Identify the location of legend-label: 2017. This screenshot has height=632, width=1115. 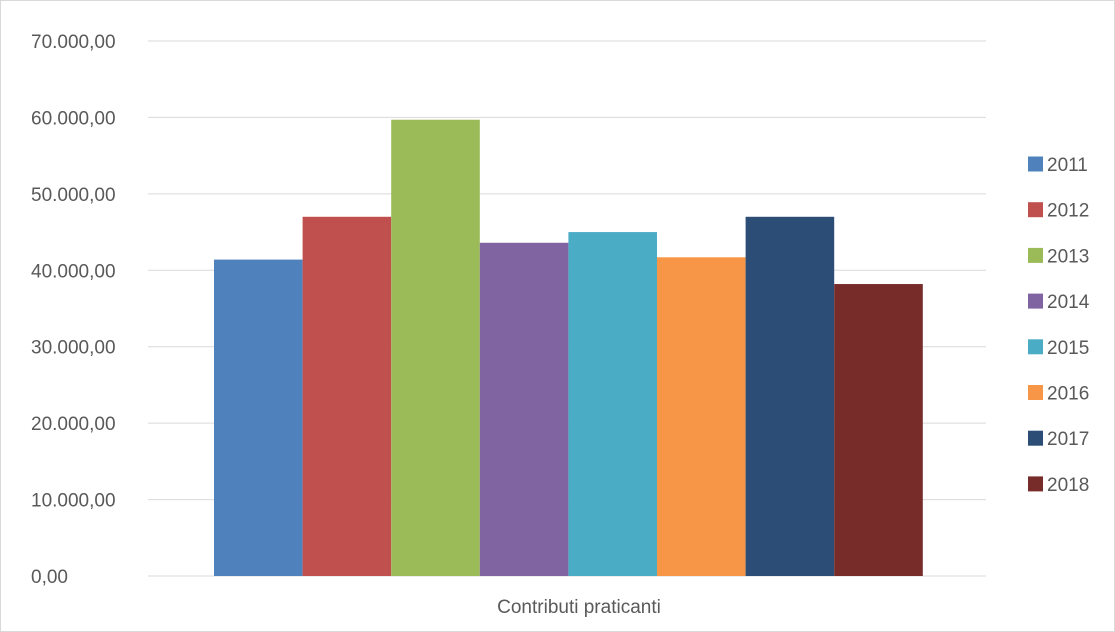
(1068, 439).